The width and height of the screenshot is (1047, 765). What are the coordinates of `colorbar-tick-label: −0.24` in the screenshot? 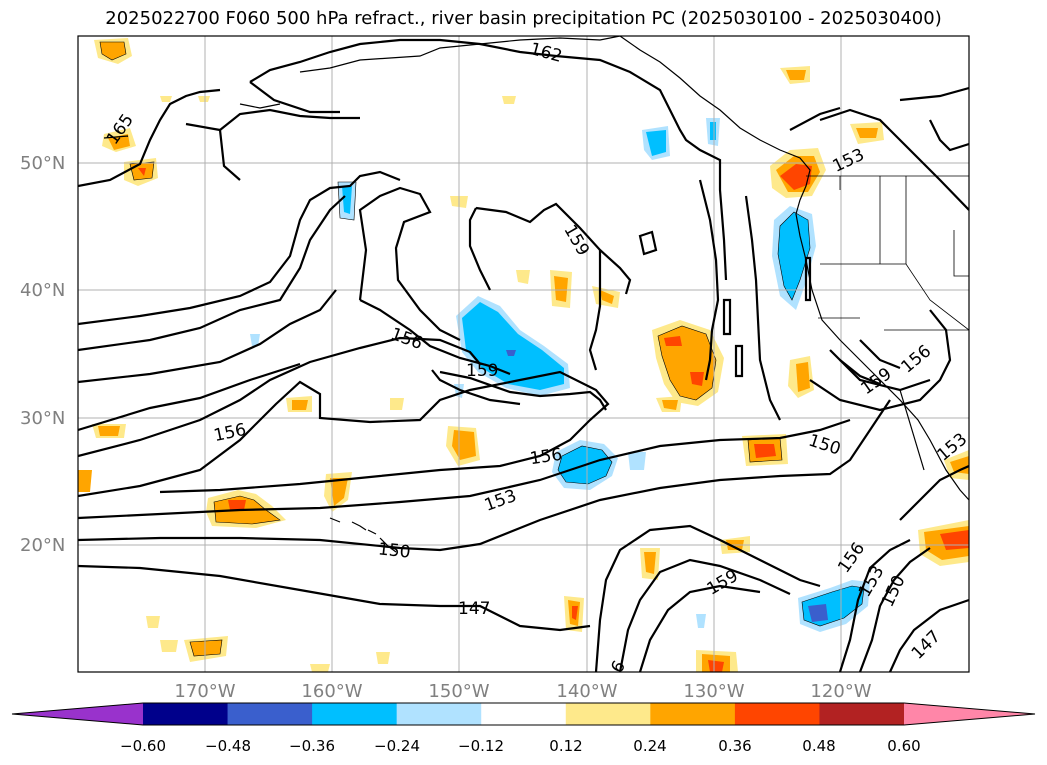 It's located at (397, 746).